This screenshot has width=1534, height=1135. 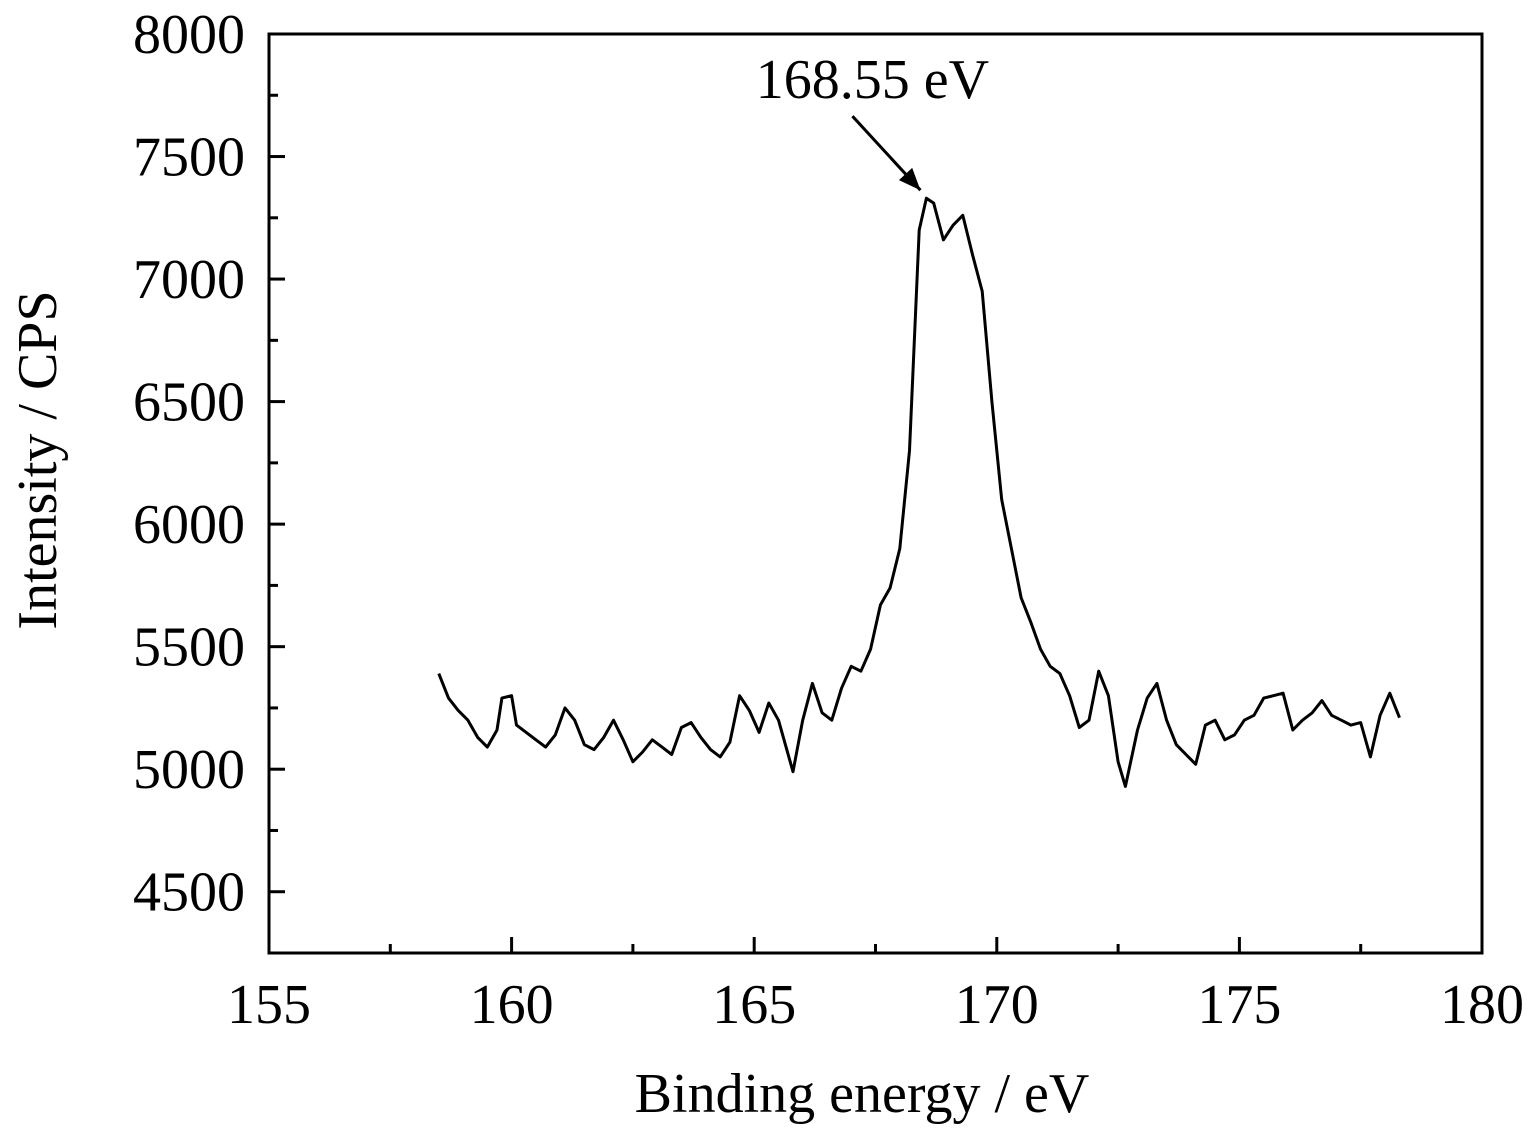 What do you see at coordinates (872, 120) in the screenshot?
I see `peak-annotation: 168.55 eV` at bounding box center [872, 120].